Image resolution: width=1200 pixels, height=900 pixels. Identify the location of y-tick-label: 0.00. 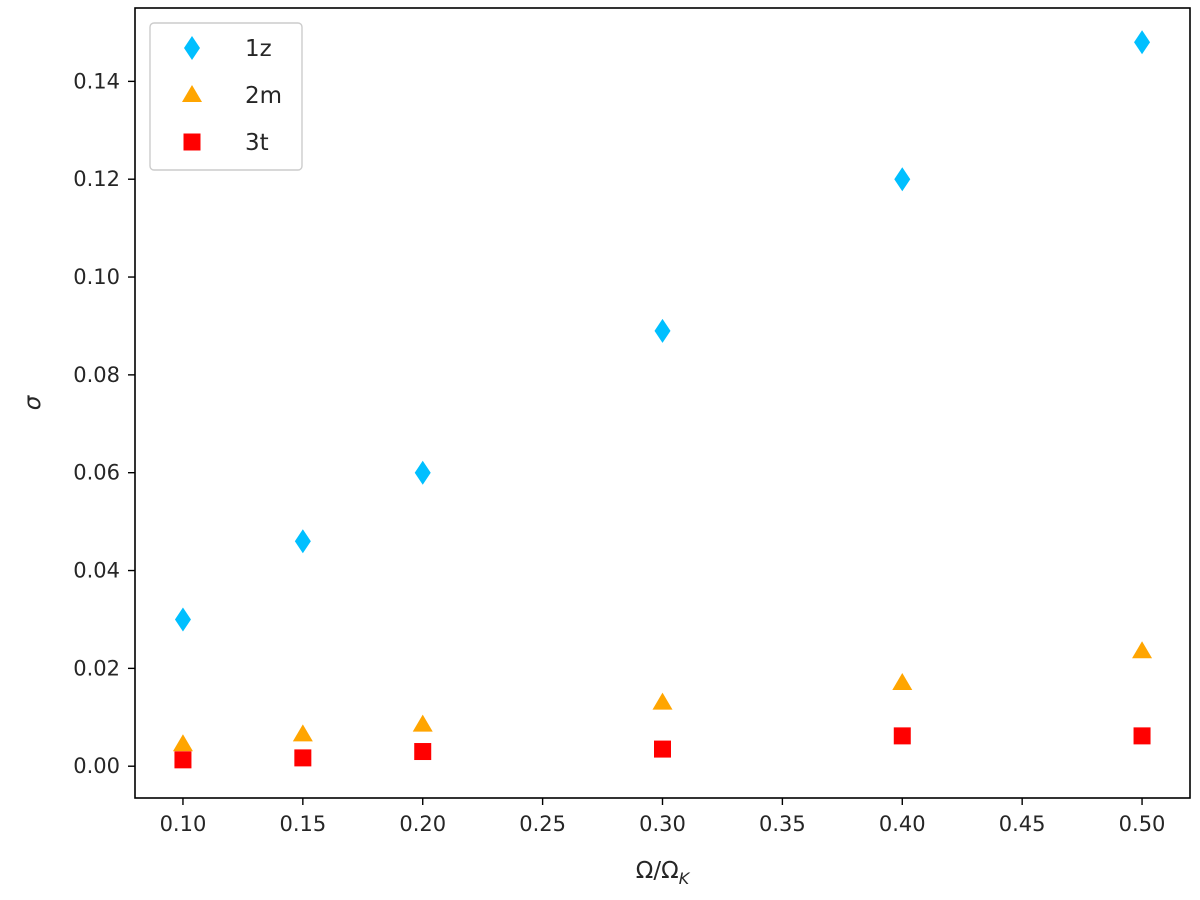
(96, 766).